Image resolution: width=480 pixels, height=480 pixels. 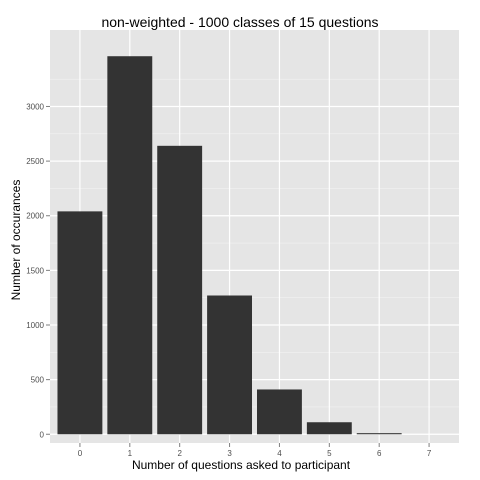 I want to click on x-tick-label: 7, so click(x=429, y=453).